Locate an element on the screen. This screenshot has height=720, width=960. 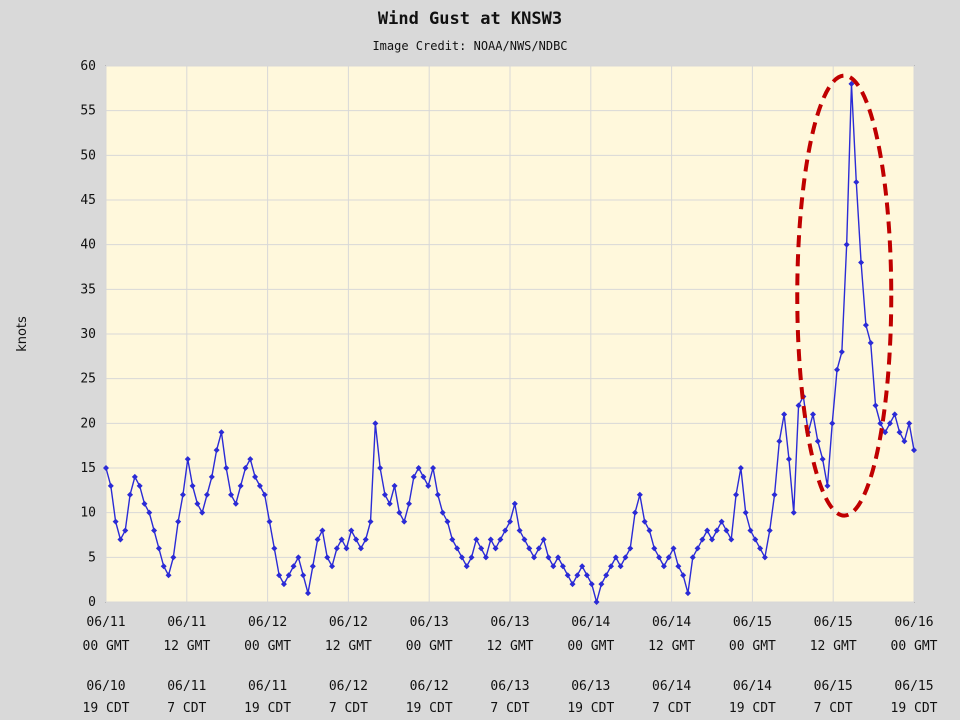
y-tick-label: 10 is located at coordinates (88, 513).